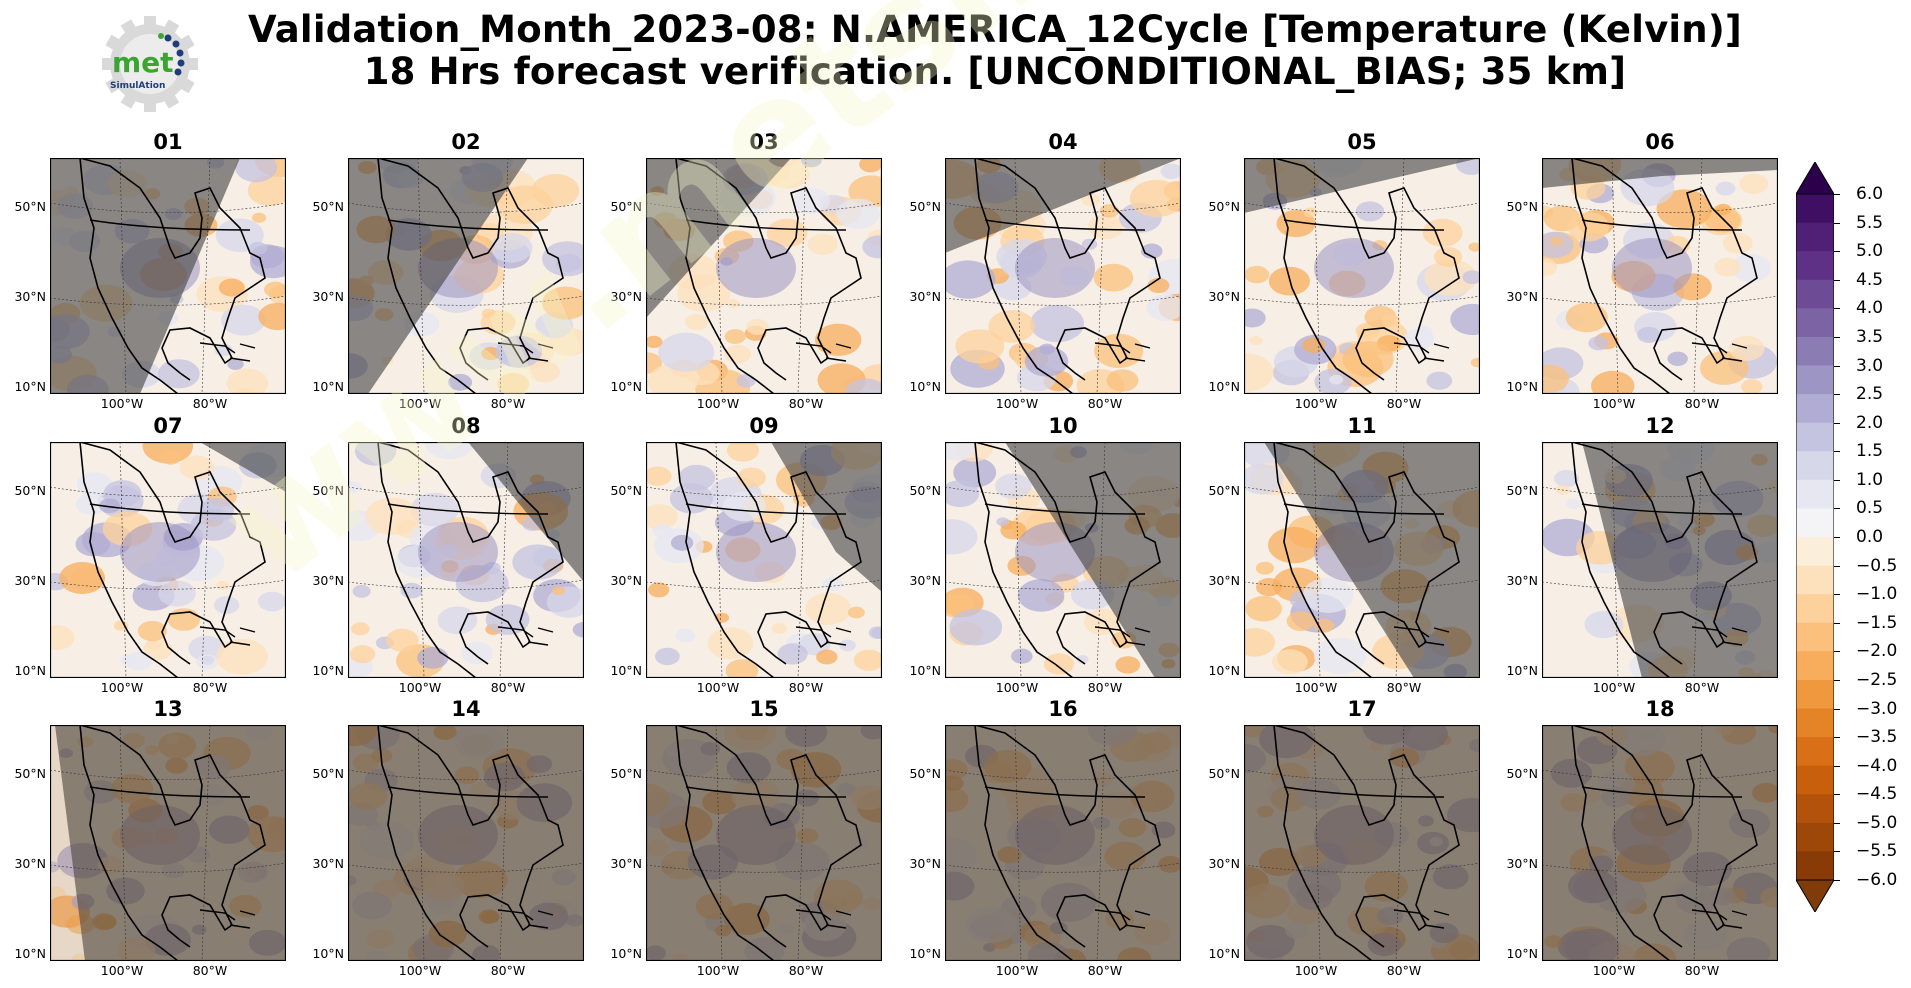  What do you see at coordinates (1870, 479) in the screenshot?
I see `colorbar-tick-label: 1.0` at bounding box center [1870, 479].